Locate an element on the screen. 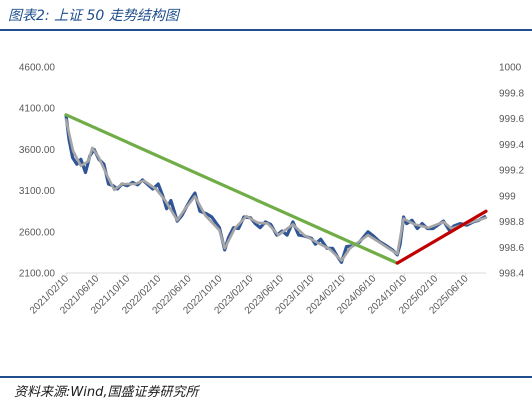  y-right-tick-label: 998.4 is located at coordinates (511, 274).